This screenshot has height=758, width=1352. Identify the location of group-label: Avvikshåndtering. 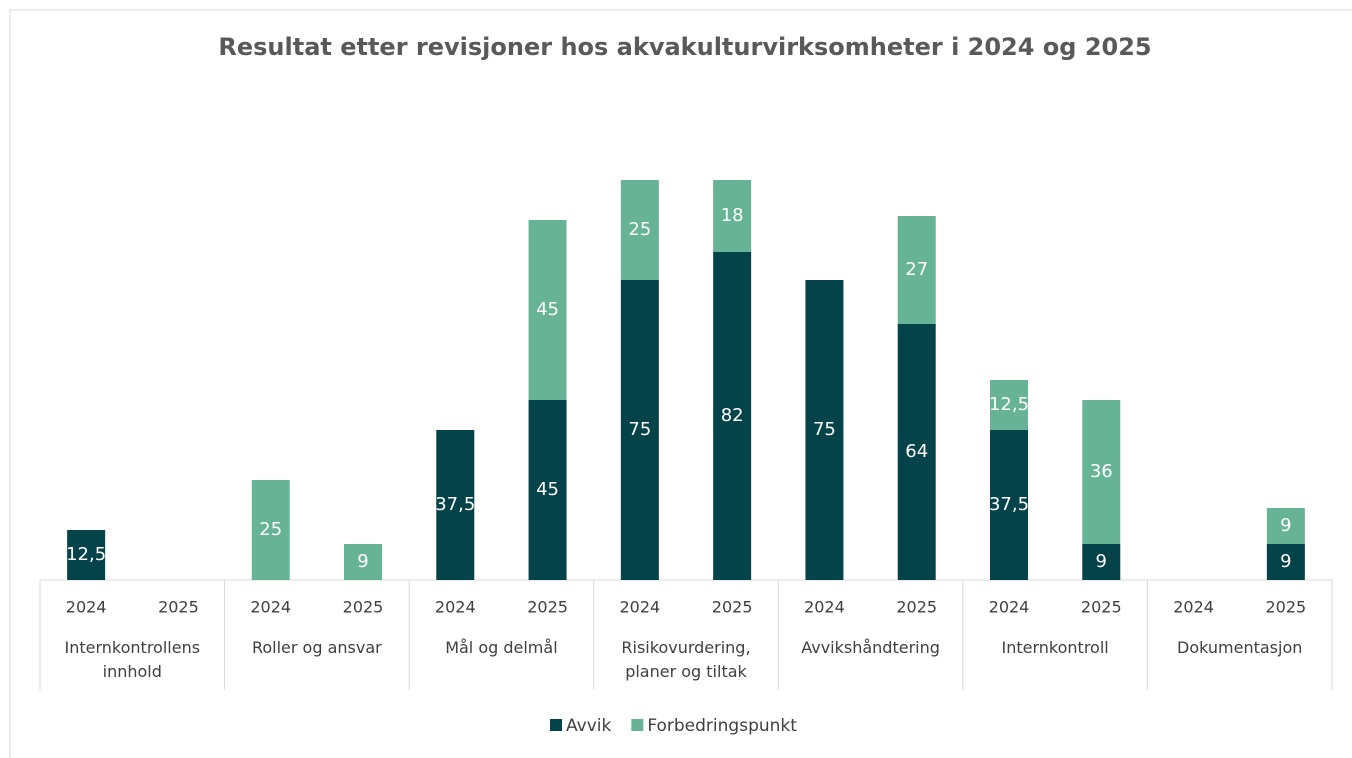
(870, 647).